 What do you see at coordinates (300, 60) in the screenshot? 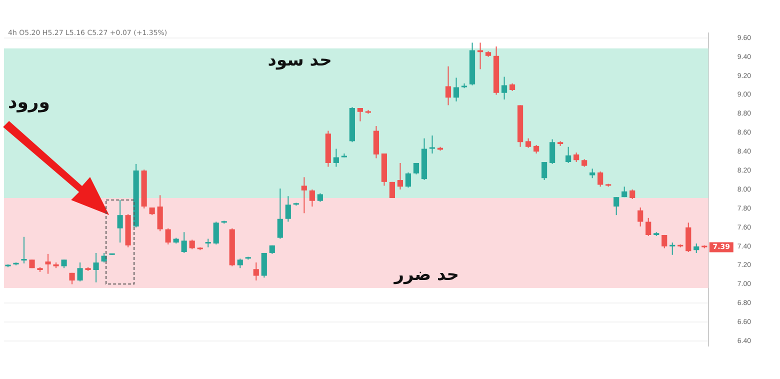
I see `band-label: حد سود` at bounding box center [300, 60].